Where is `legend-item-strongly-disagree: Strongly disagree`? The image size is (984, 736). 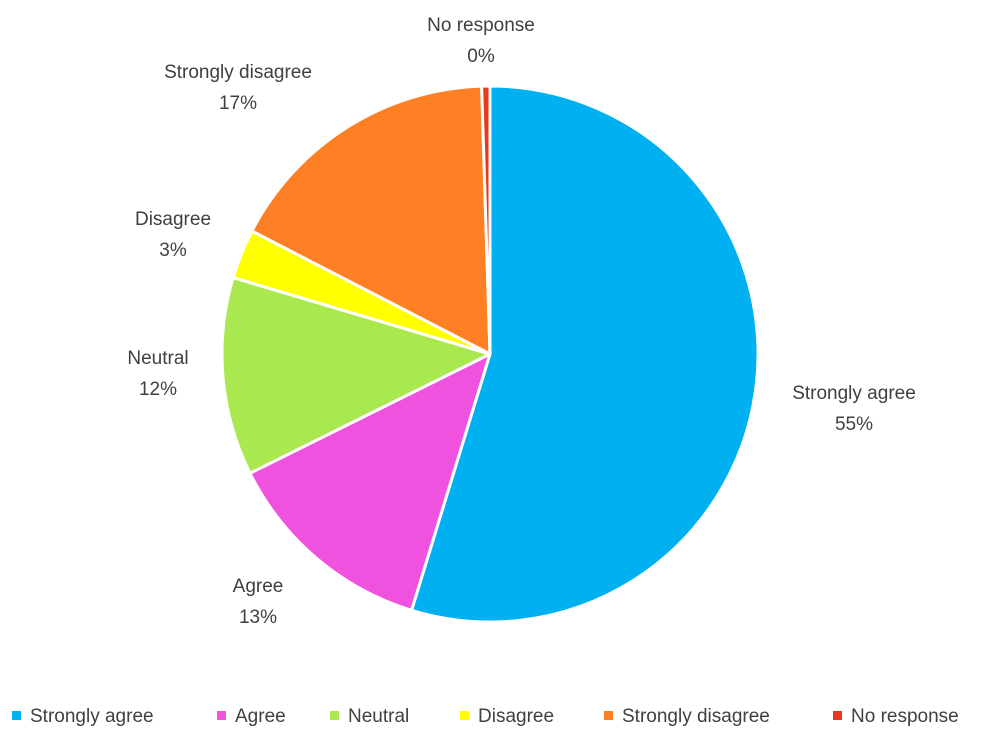
legend-item-strongly-disagree: Strongly disagree is located at coordinates (687, 716).